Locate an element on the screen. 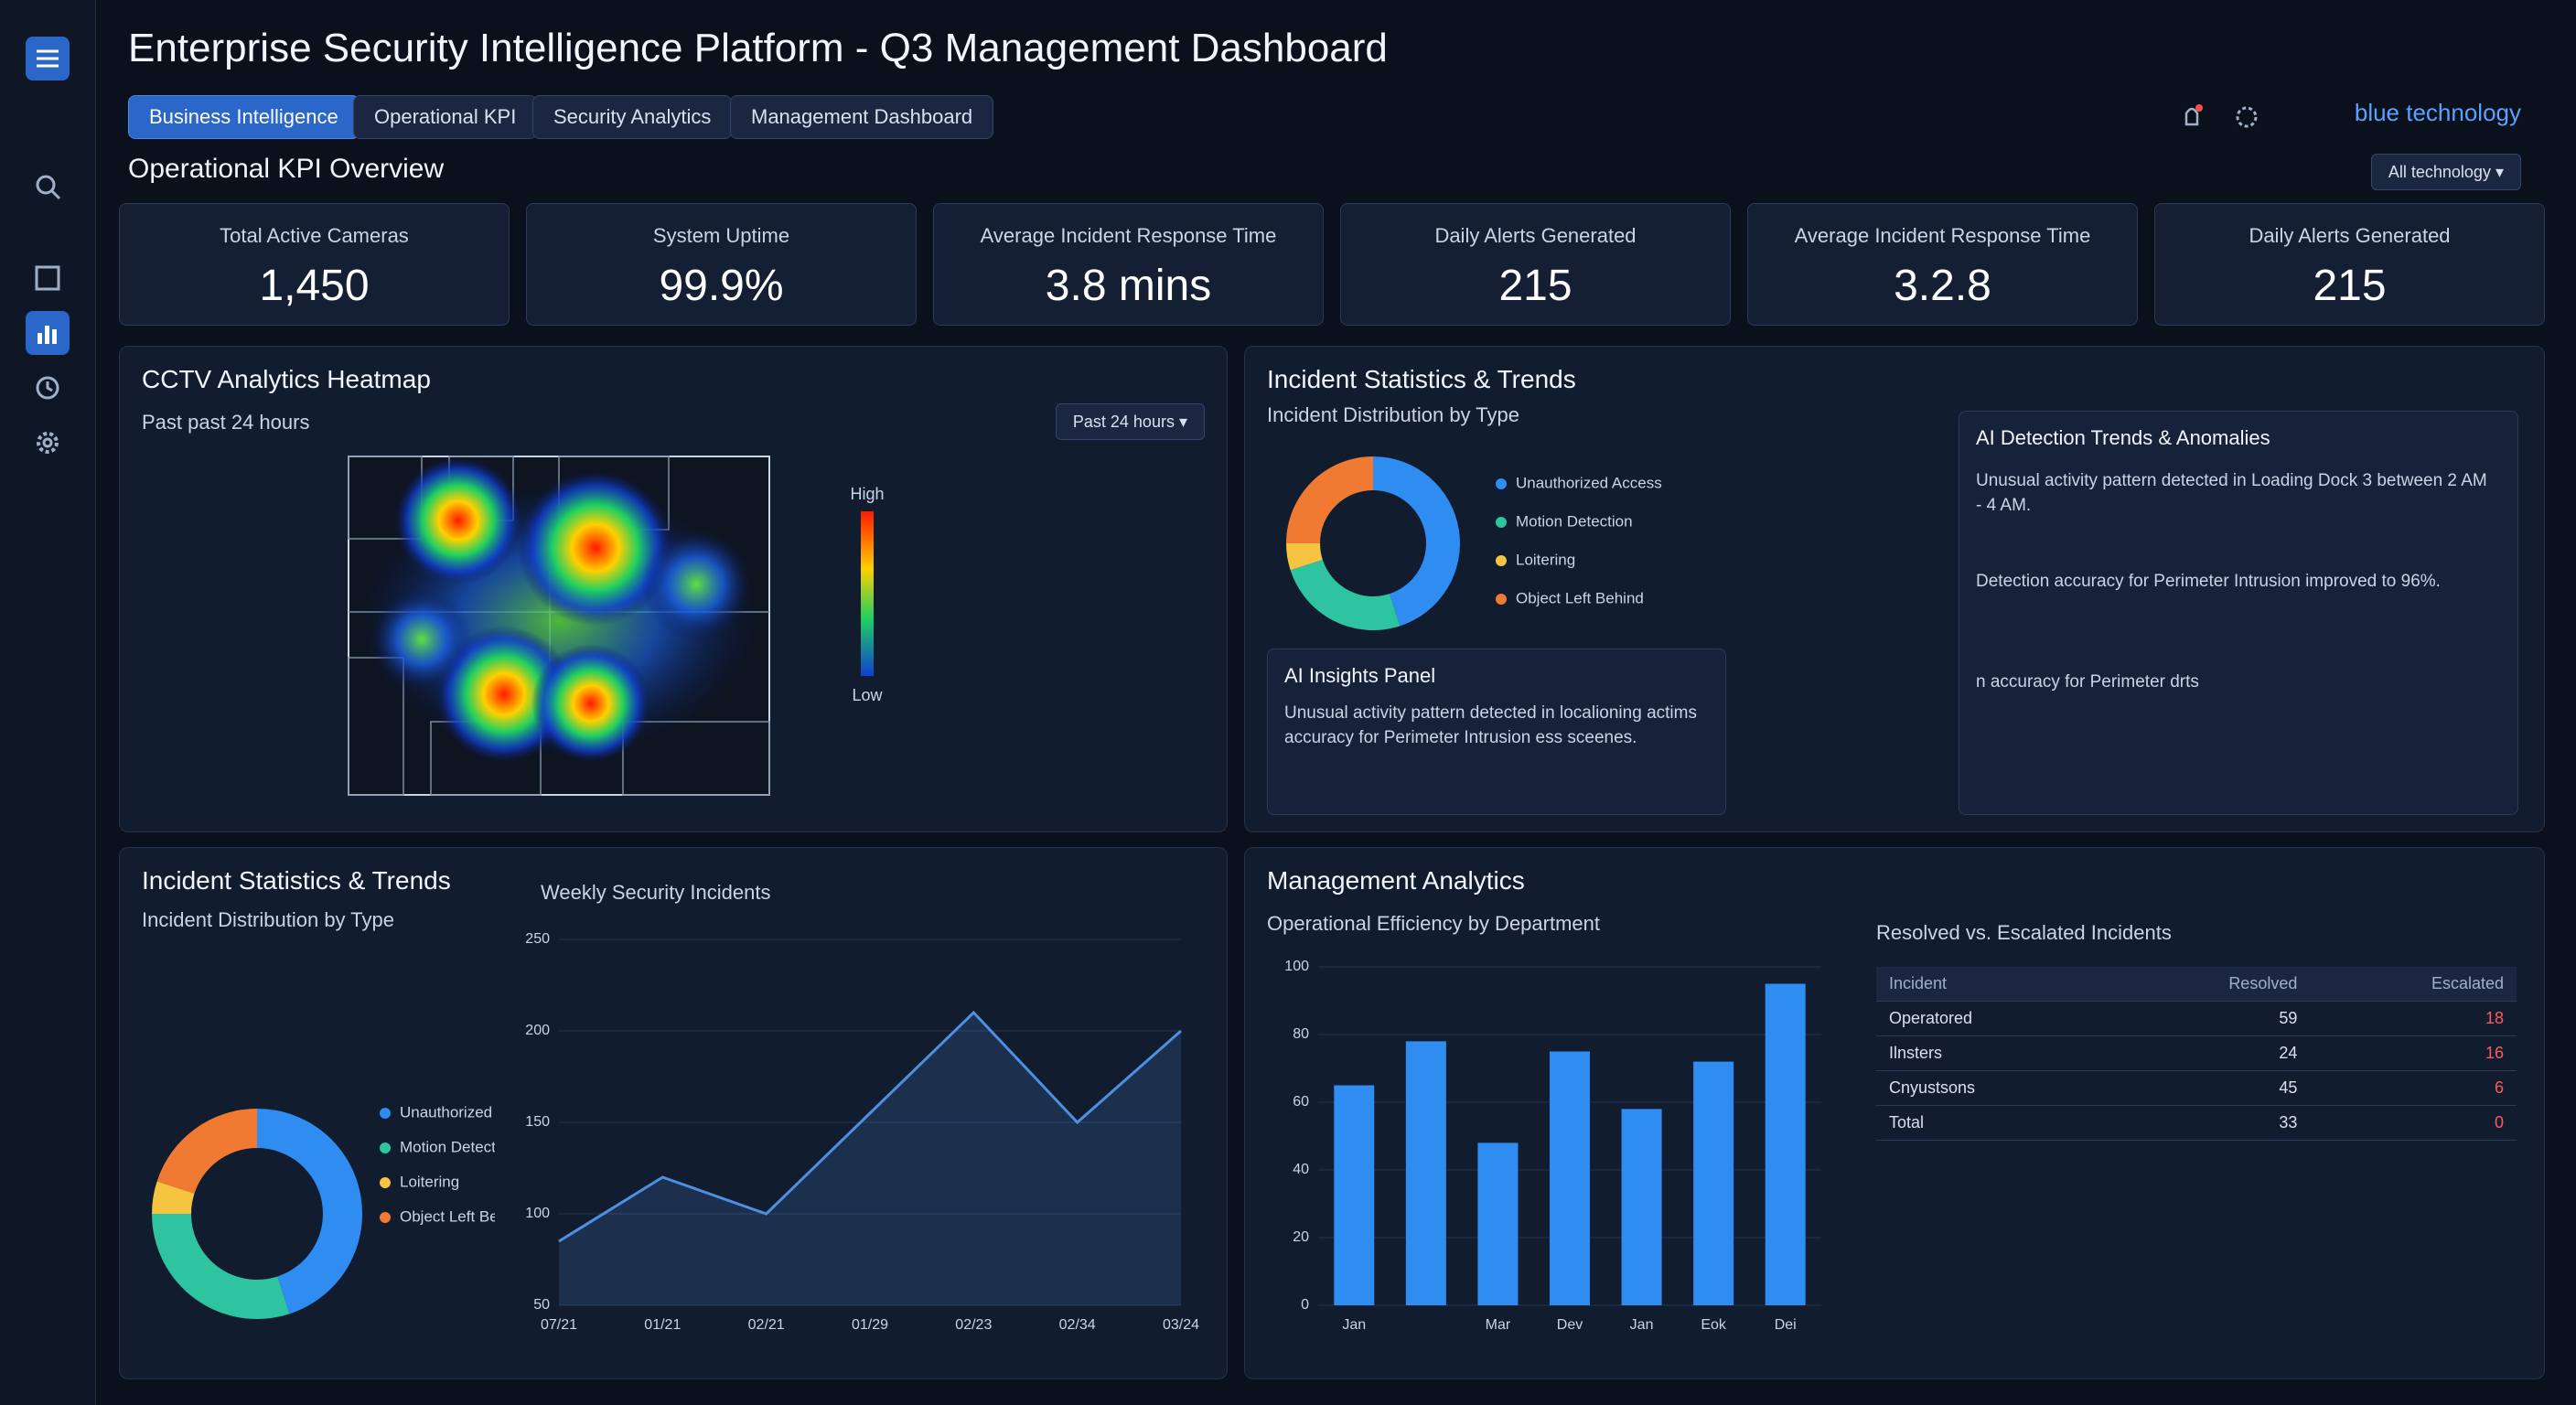 This screenshot has width=2576, height=1405. x-tick-label: Eok is located at coordinates (1714, 1325).